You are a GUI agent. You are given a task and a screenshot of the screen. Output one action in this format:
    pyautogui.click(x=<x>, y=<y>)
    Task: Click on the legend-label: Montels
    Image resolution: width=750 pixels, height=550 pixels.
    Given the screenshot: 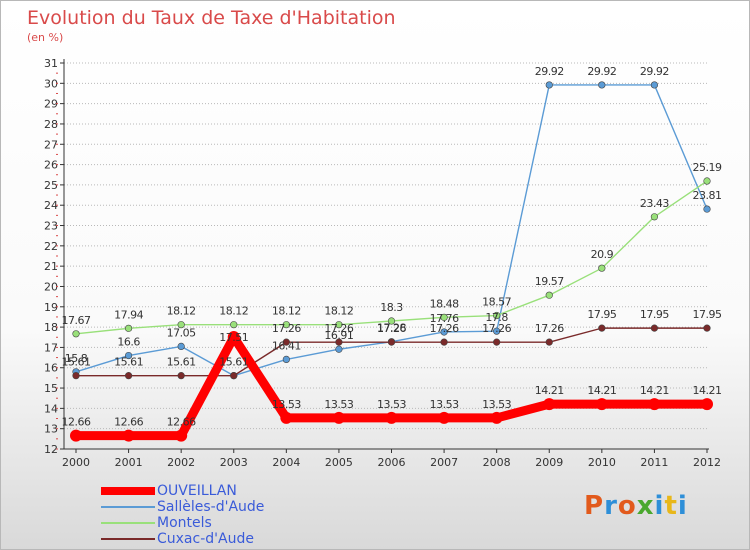 What is the action you would take?
    pyautogui.click(x=184, y=523)
    